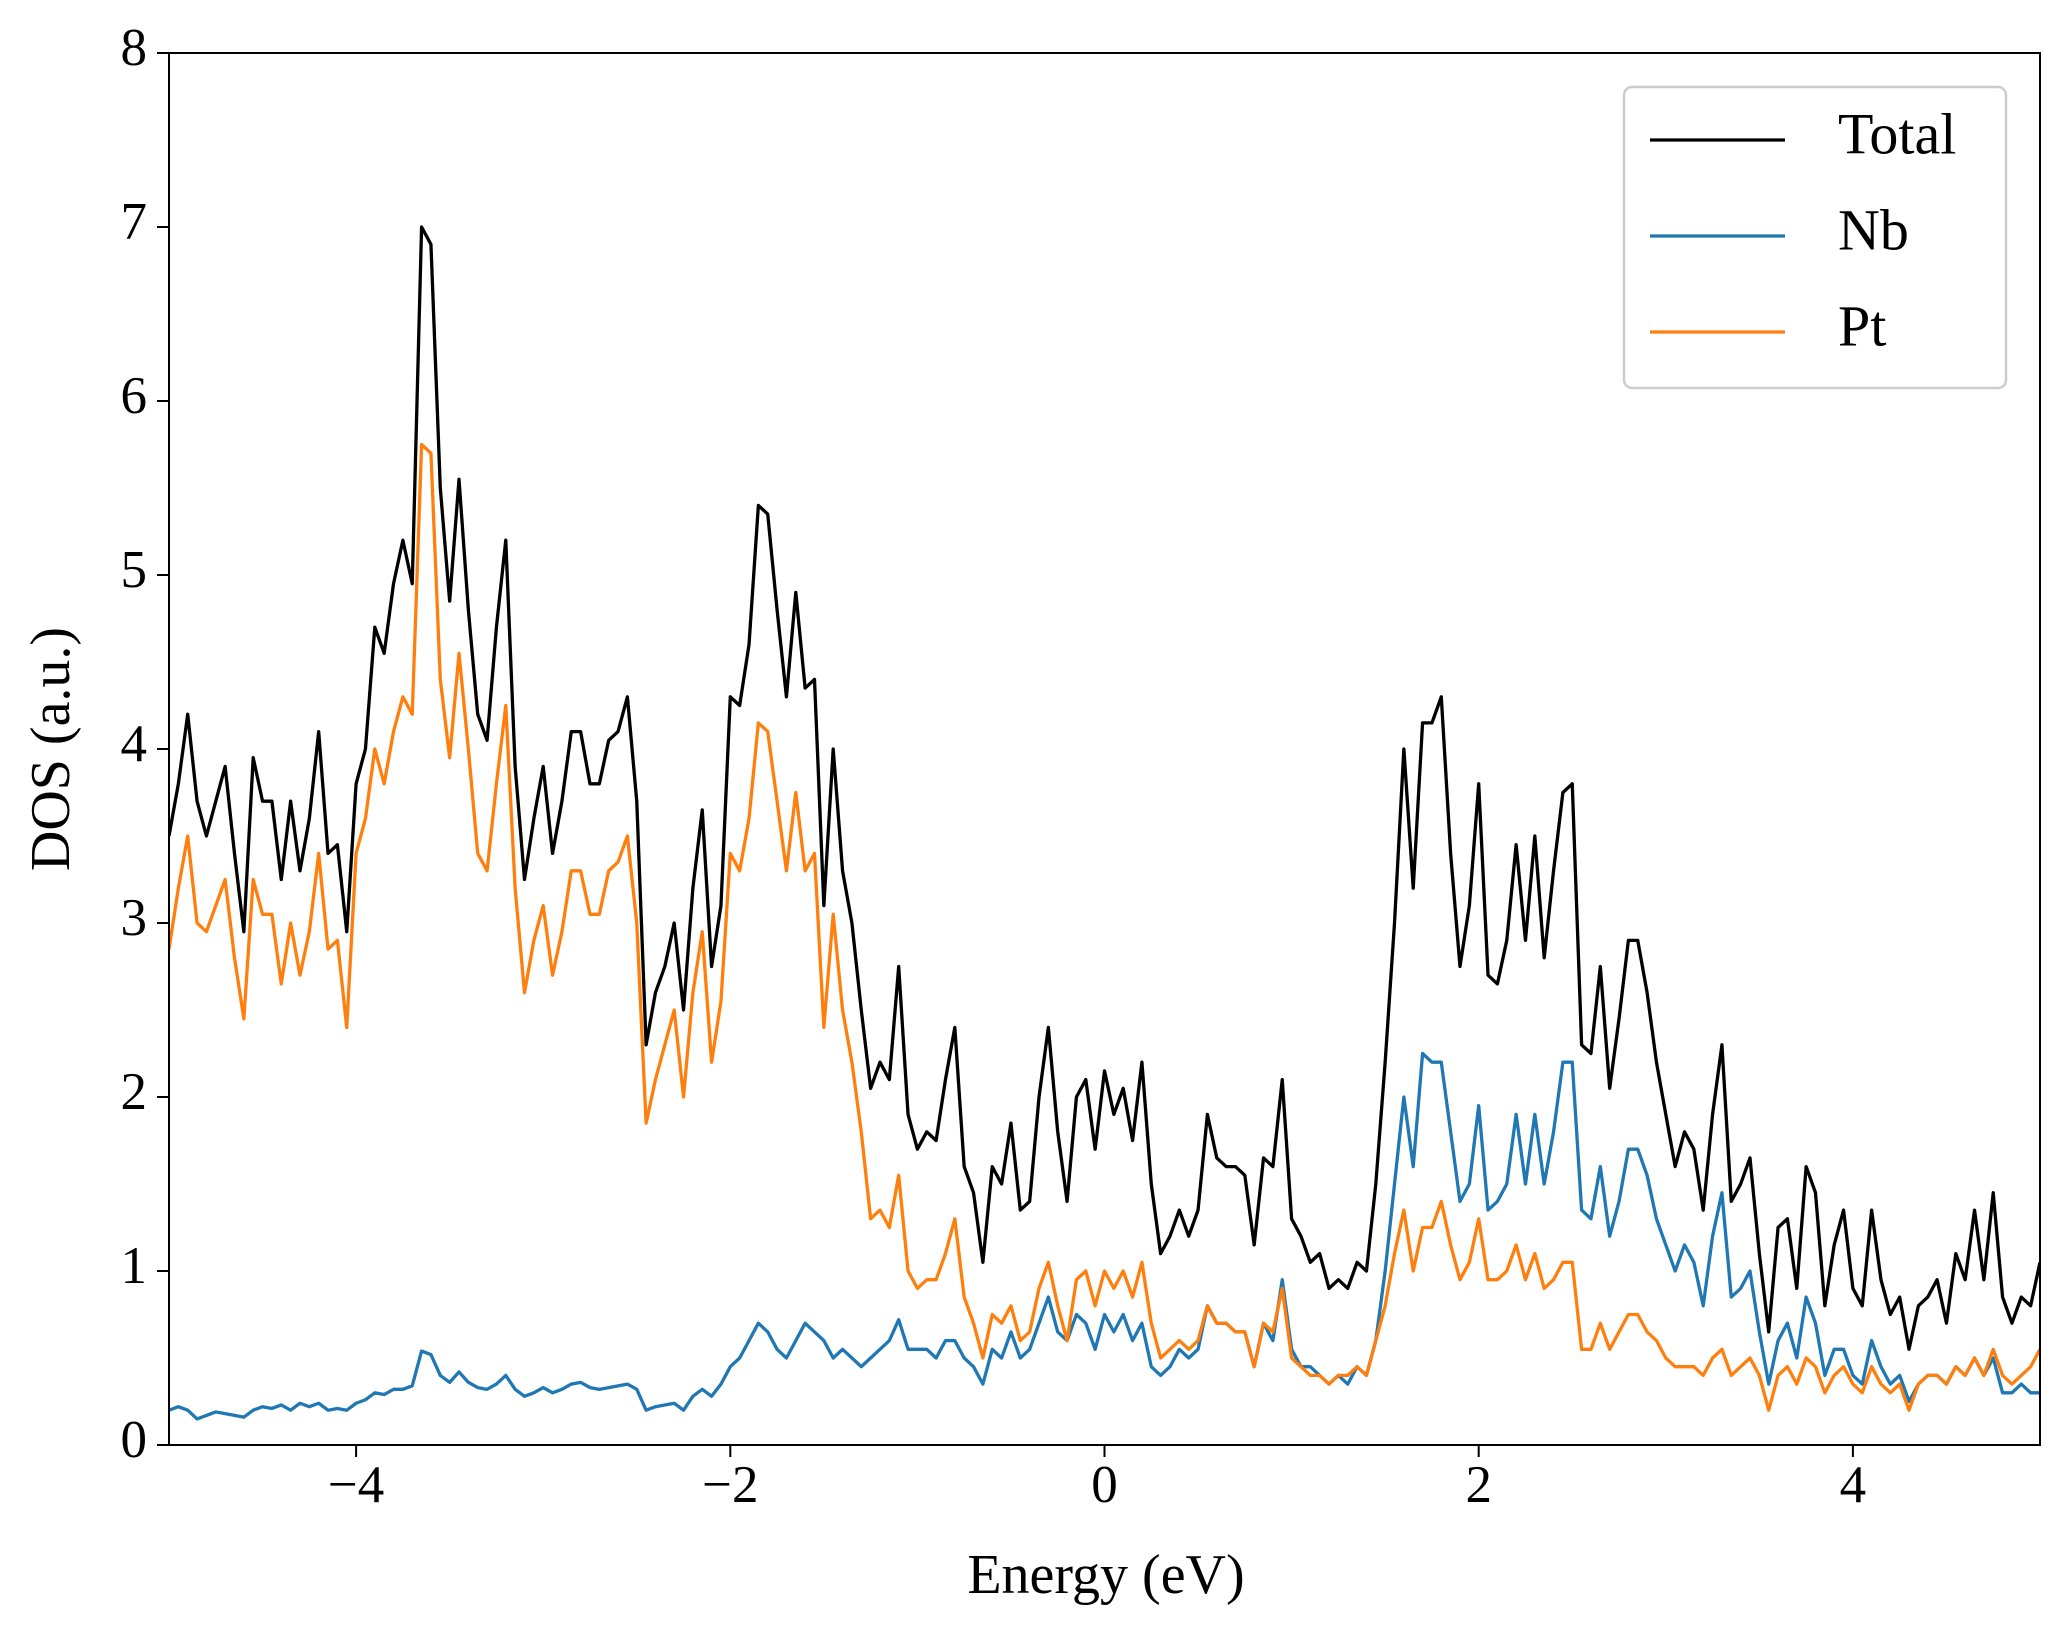  I want to click on legend-box, so click(1815, 237).